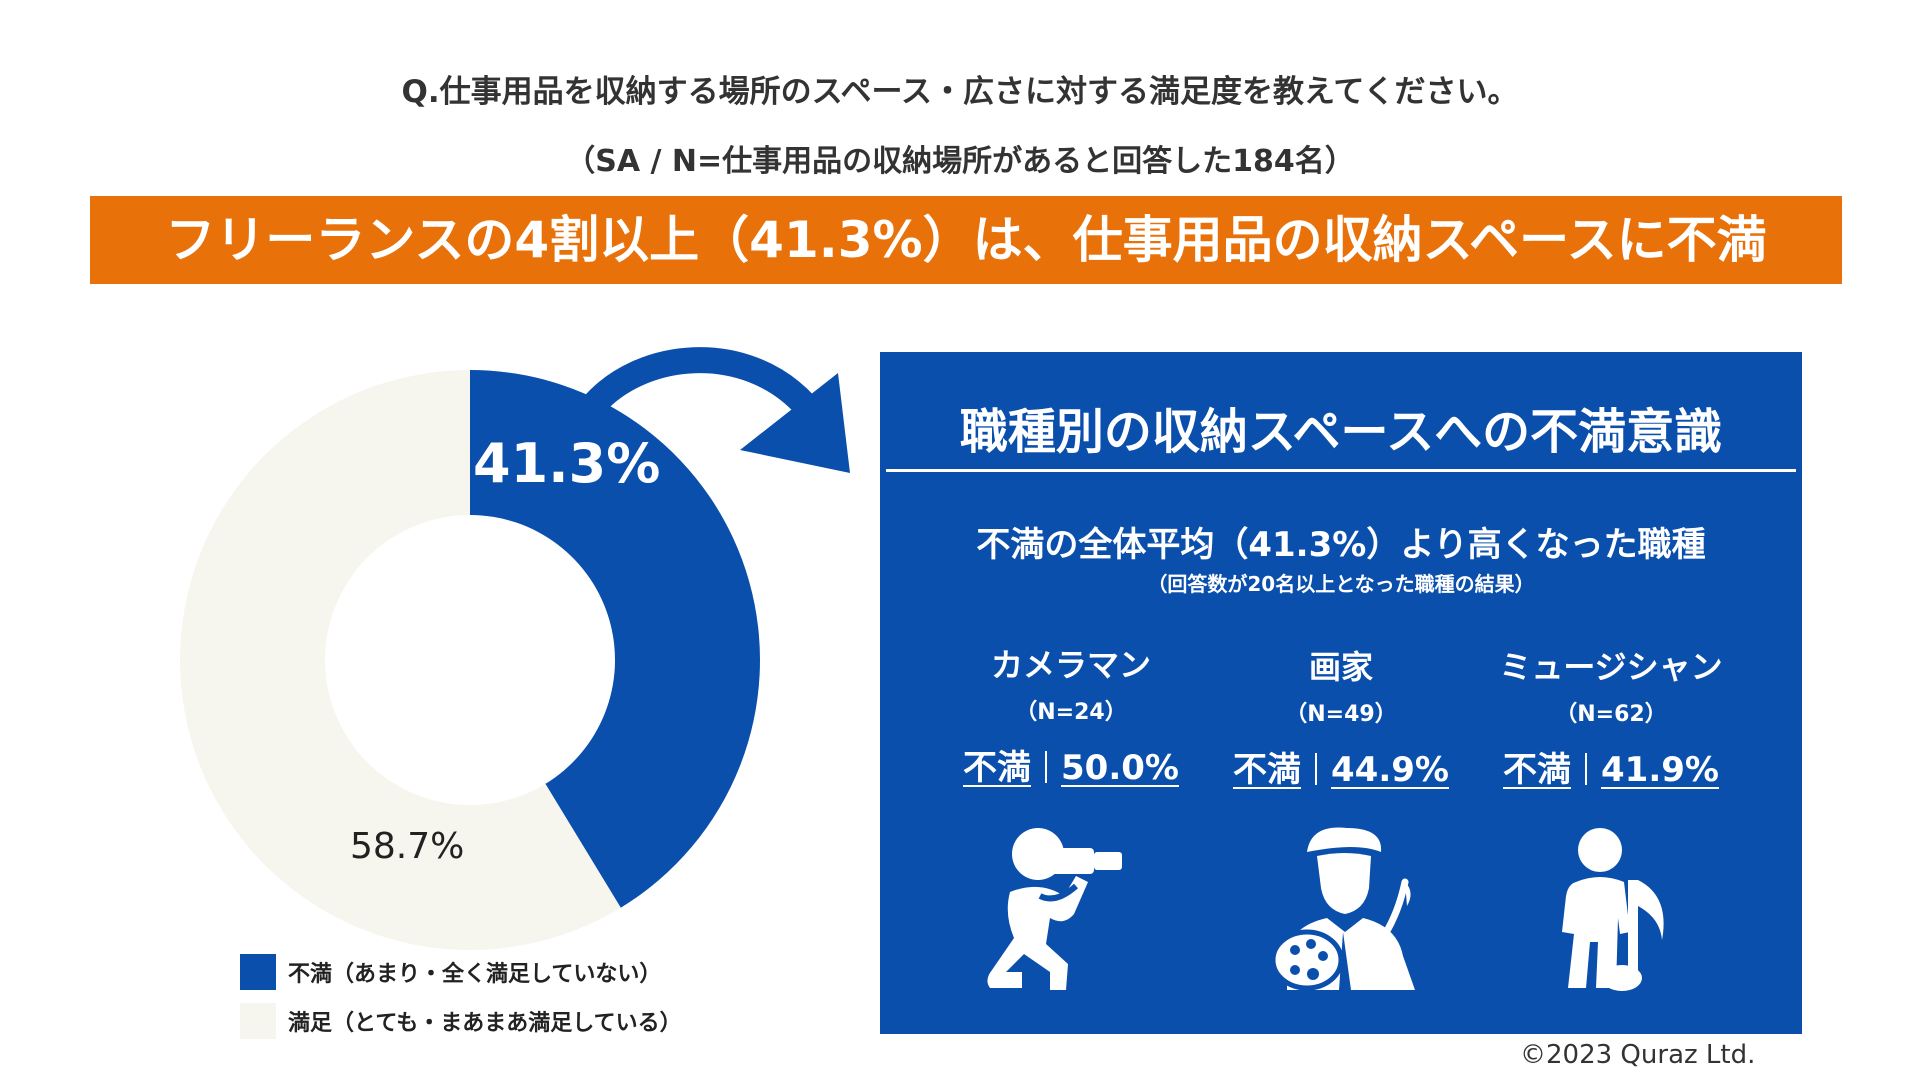  I want to click on headline-banner: フリーランスの4割以上（41.3%）は、仕事用品の収納スペースに不満, so click(966, 240).